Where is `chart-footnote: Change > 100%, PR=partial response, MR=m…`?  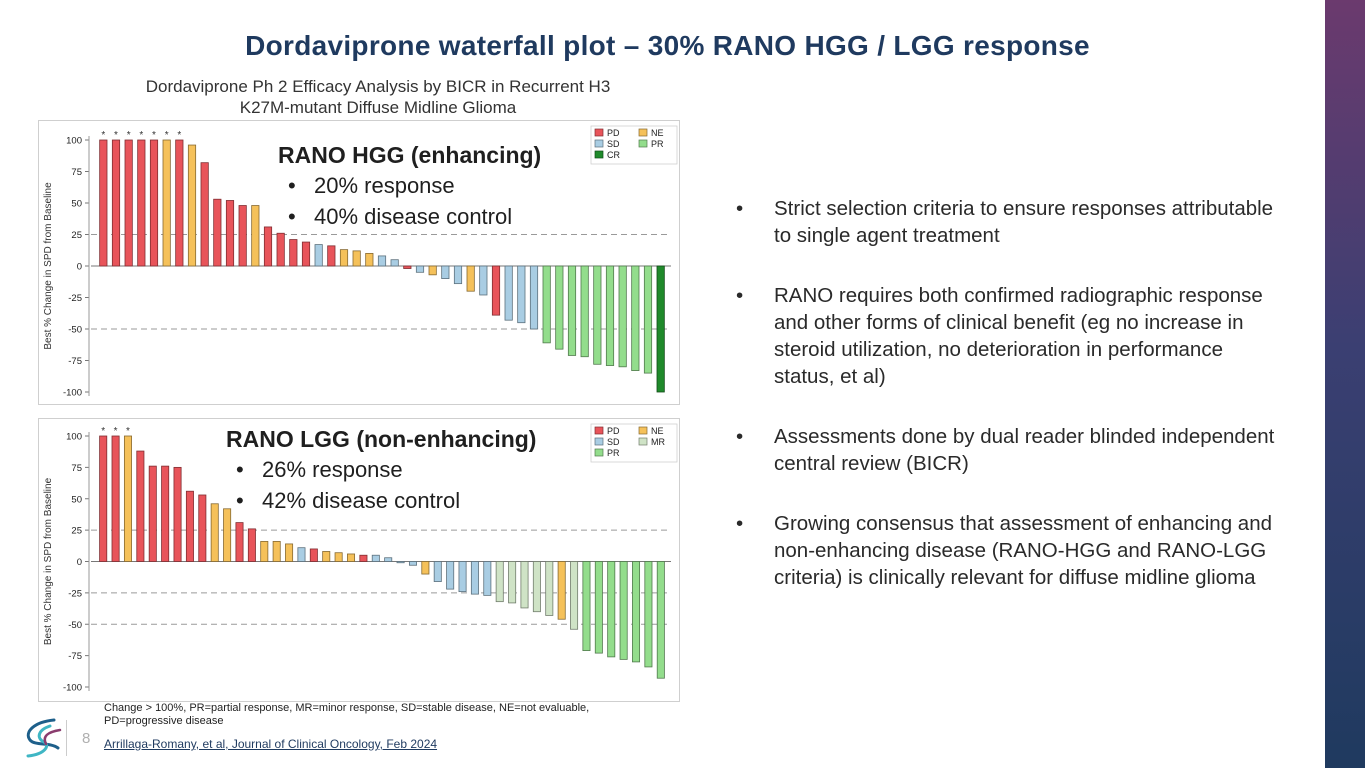 chart-footnote: Change > 100%, PR=partial response, MR=m… is located at coordinates (347, 714).